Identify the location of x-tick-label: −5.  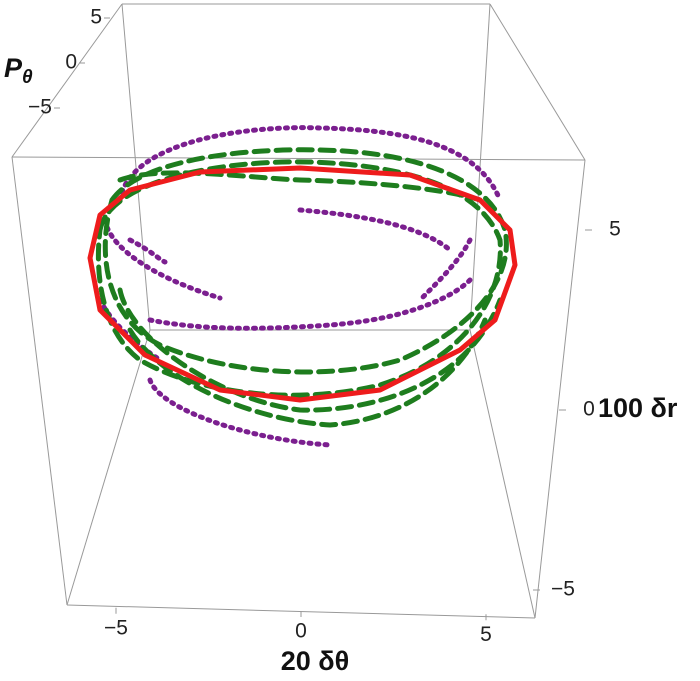
(116, 627).